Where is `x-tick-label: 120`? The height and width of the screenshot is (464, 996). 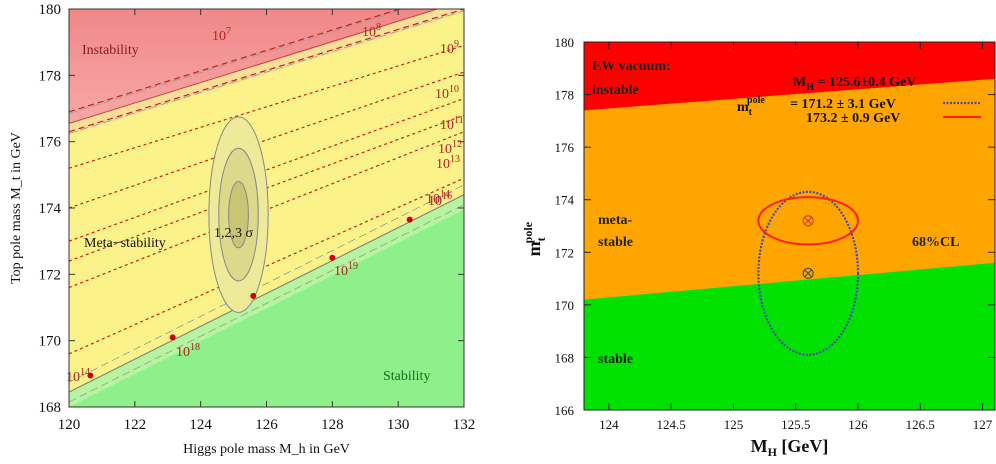
x-tick-label: 120 is located at coordinates (69, 425).